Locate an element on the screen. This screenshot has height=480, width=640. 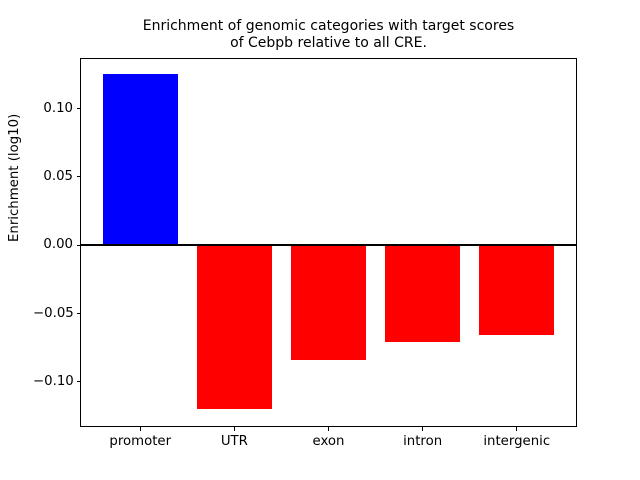
y-tick-mark-−0.05 is located at coordinates (78, 314).